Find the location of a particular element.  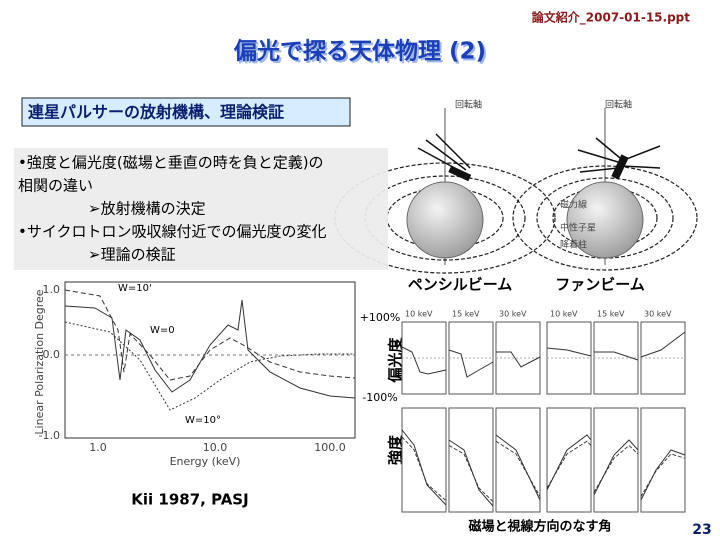

file-name: 論文紹介_2007-01-15.ppt is located at coordinates (611, 18).